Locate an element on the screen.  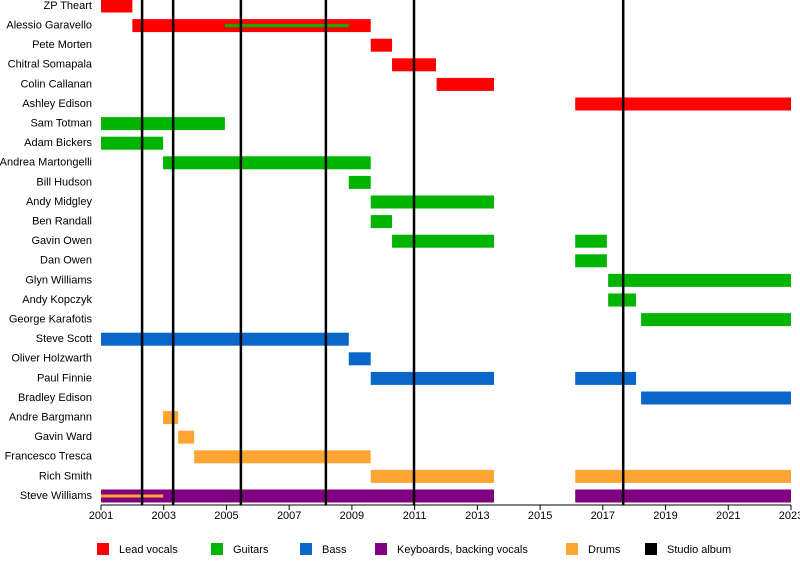
member-label: Steve Williams is located at coordinates (56, 496).